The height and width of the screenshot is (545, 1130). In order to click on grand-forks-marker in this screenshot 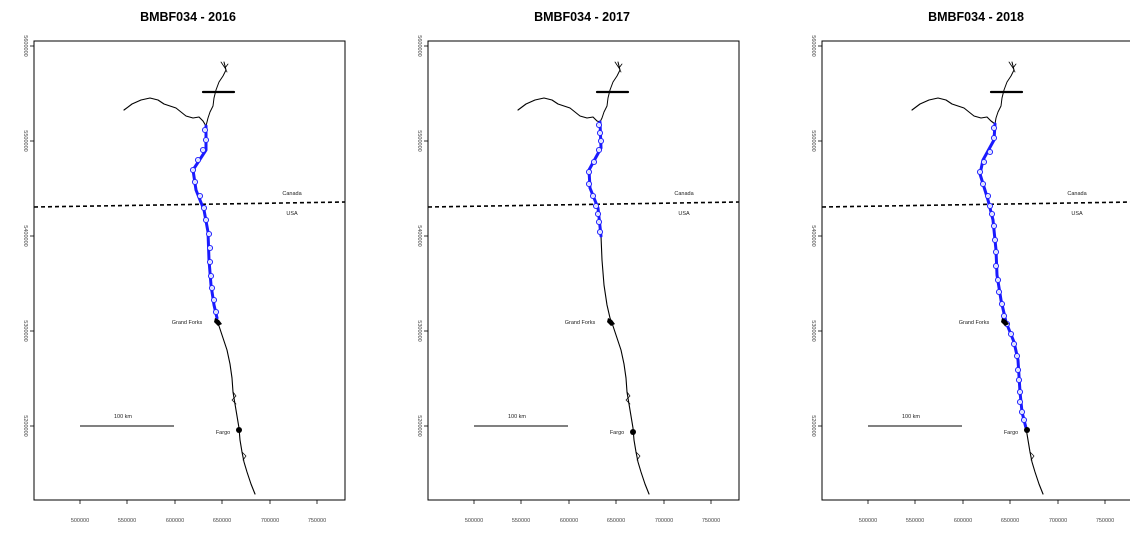, I will do `click(1005, 322)`.